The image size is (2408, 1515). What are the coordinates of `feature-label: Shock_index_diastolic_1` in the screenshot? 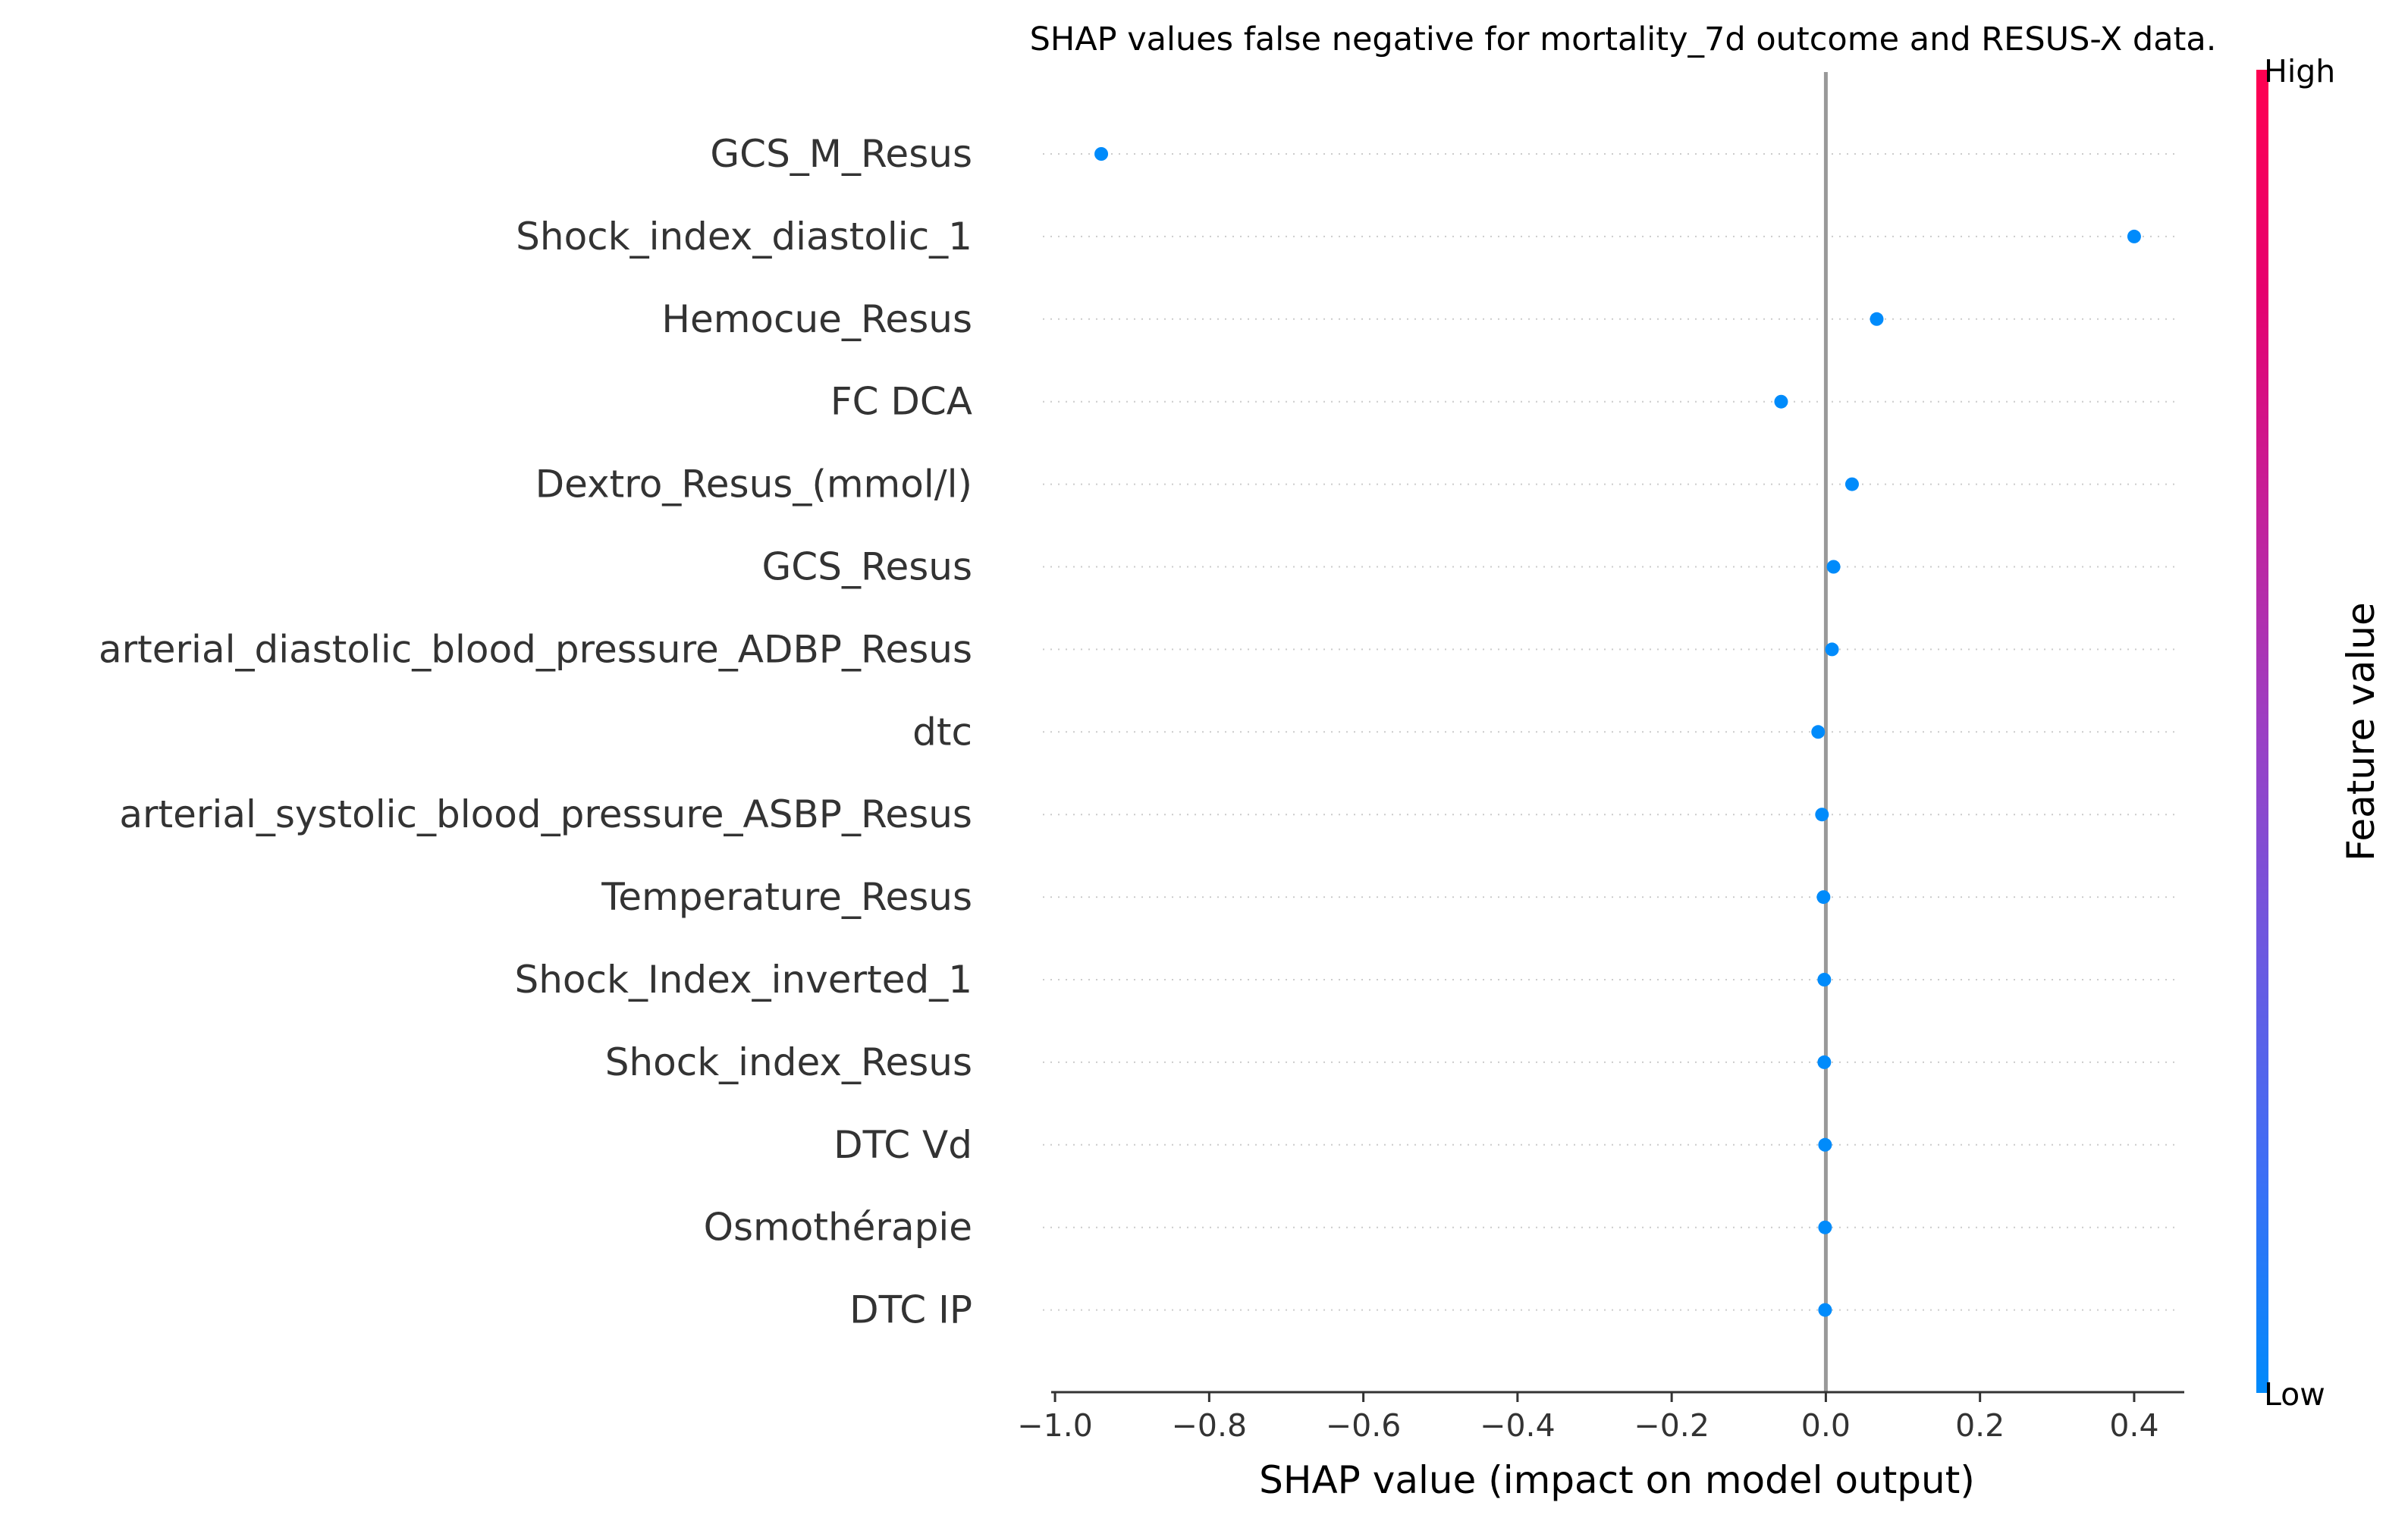 It's located at (744, 237).